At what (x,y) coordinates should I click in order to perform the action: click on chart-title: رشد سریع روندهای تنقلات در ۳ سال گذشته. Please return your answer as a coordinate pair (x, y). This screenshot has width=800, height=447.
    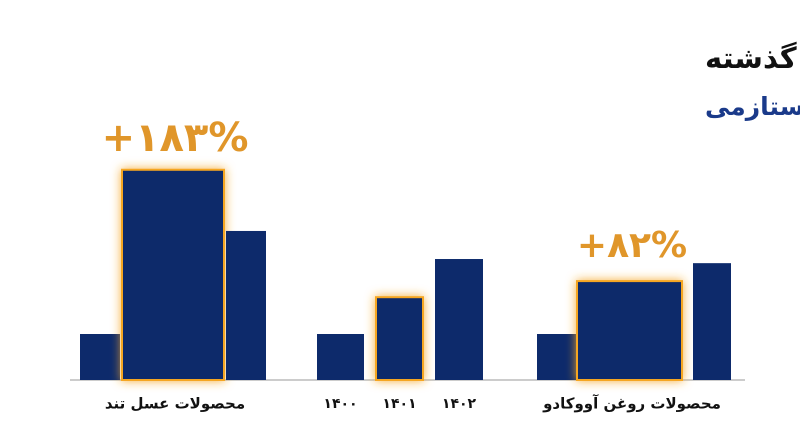
    Looking at the image, I should click on (752, 58).